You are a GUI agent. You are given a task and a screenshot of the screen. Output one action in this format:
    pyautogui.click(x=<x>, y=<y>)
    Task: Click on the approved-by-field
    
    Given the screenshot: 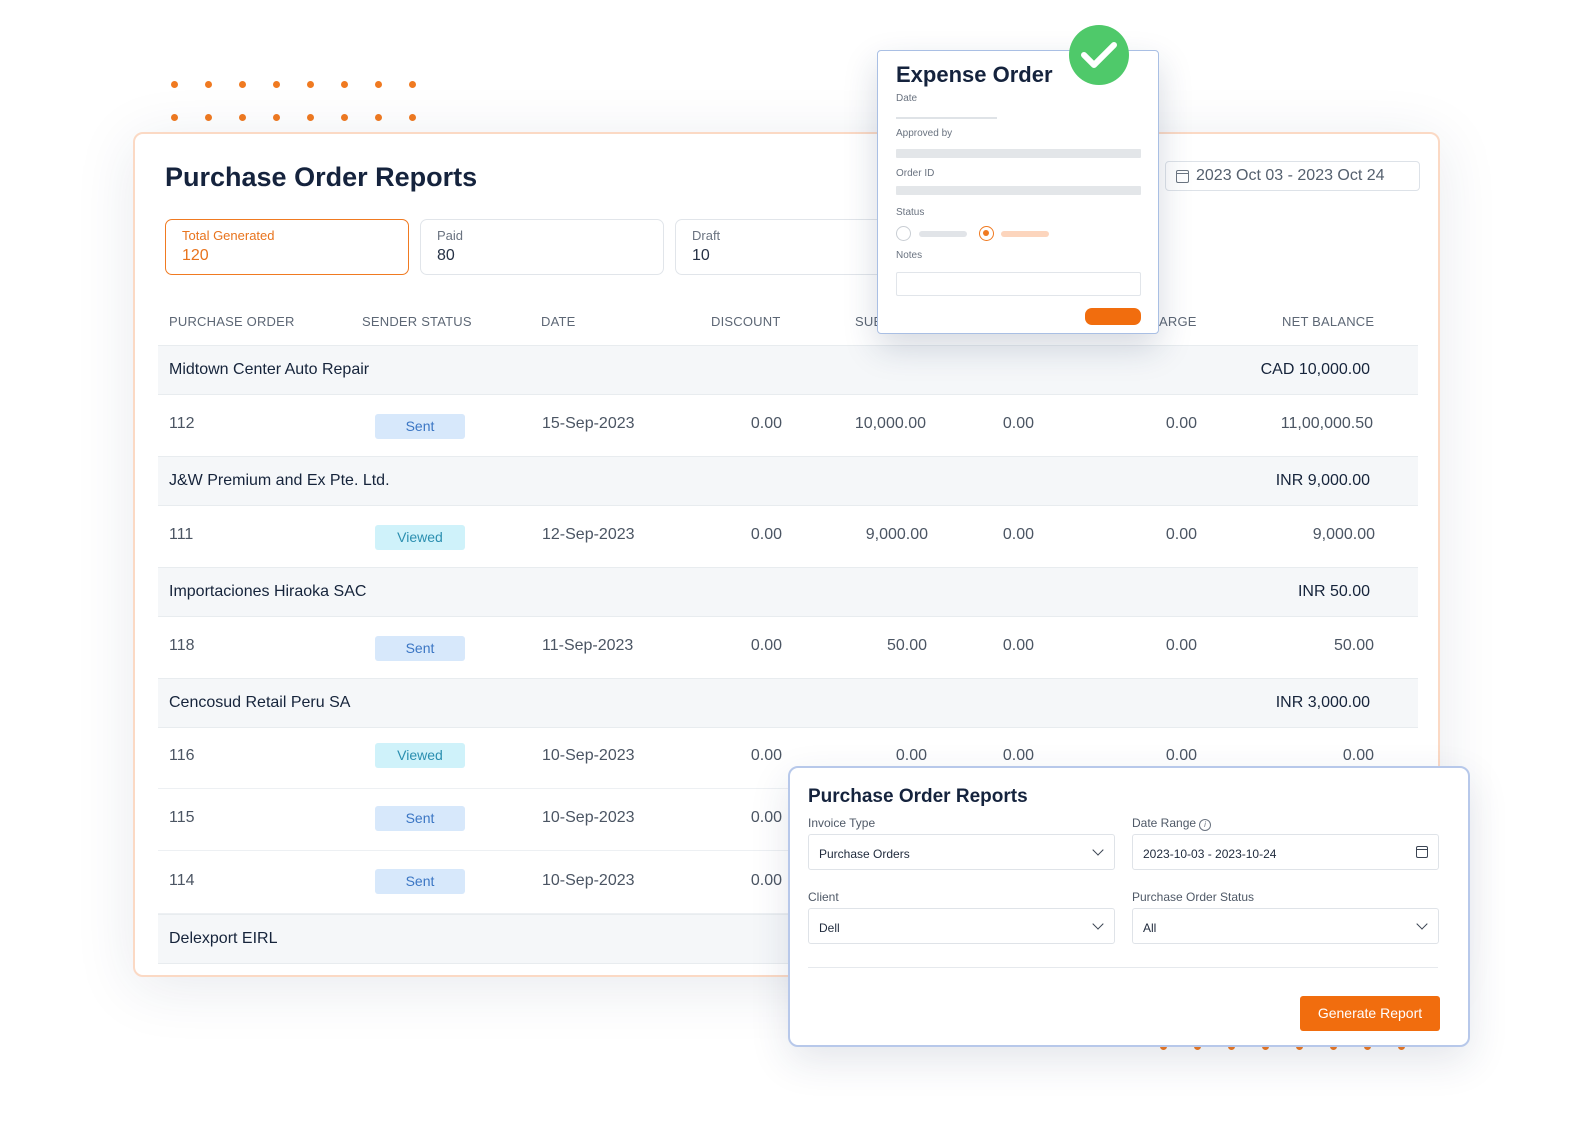 What is the action you would take?
    pyautogui.click(x=1018, y=153)
    